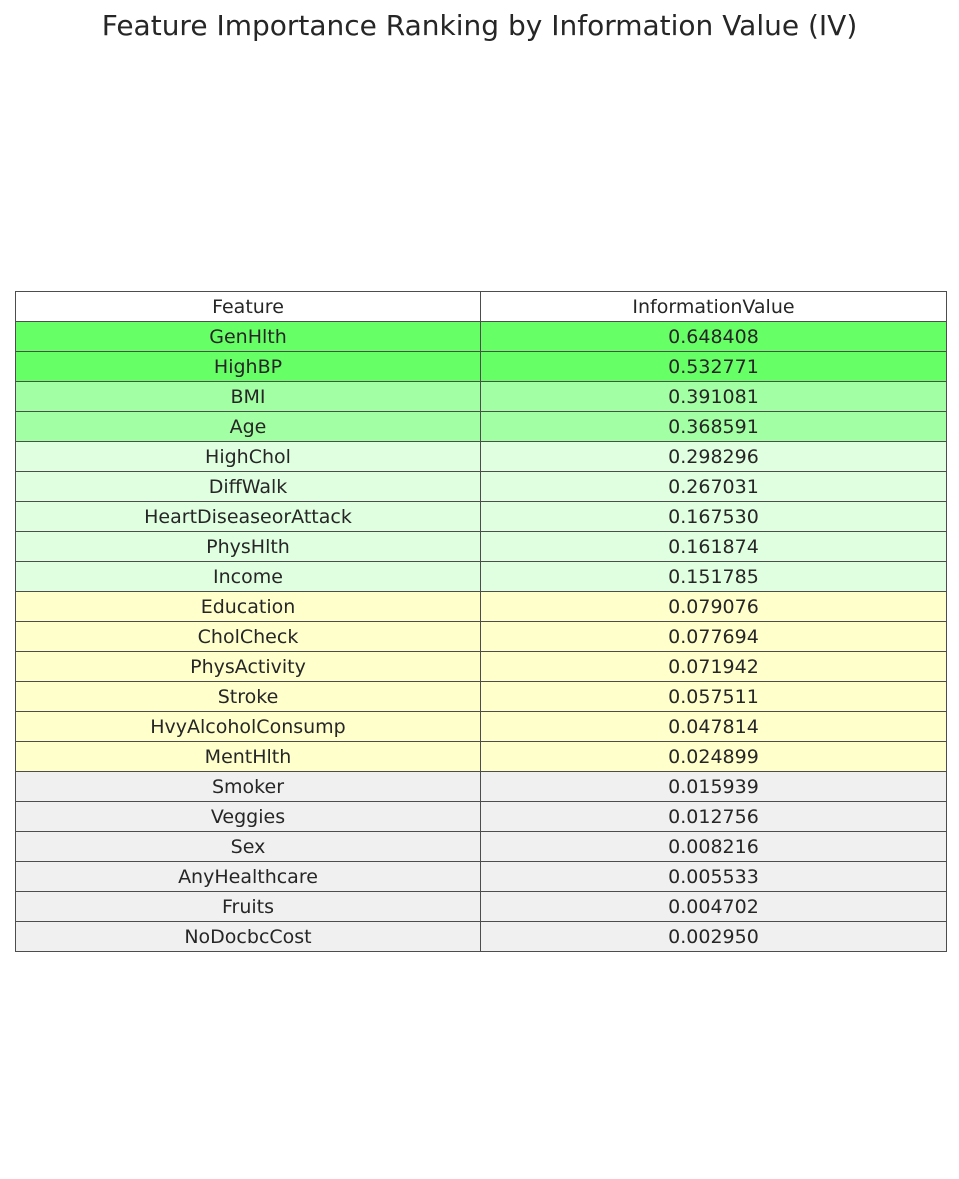 This screenshot has height=1179, width=959. Describe the element at coordinates (713, 336) in the screenshot. I see `iv-value-cell: 0.648408` at that location.